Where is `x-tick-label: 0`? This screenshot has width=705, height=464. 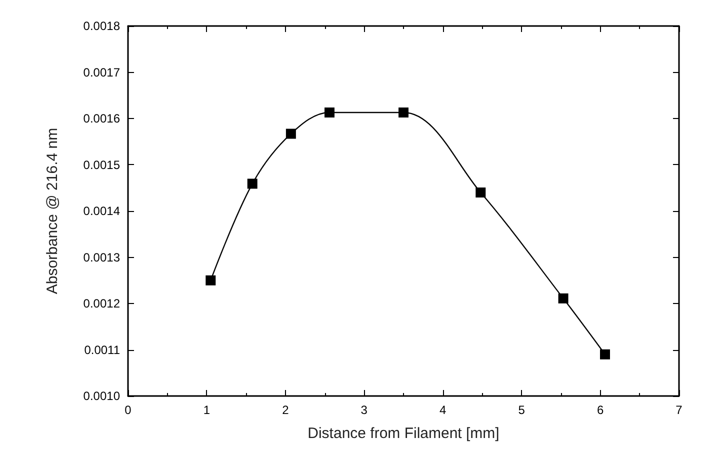 x-tick-label: 0 is located at coordinates (128, 410).